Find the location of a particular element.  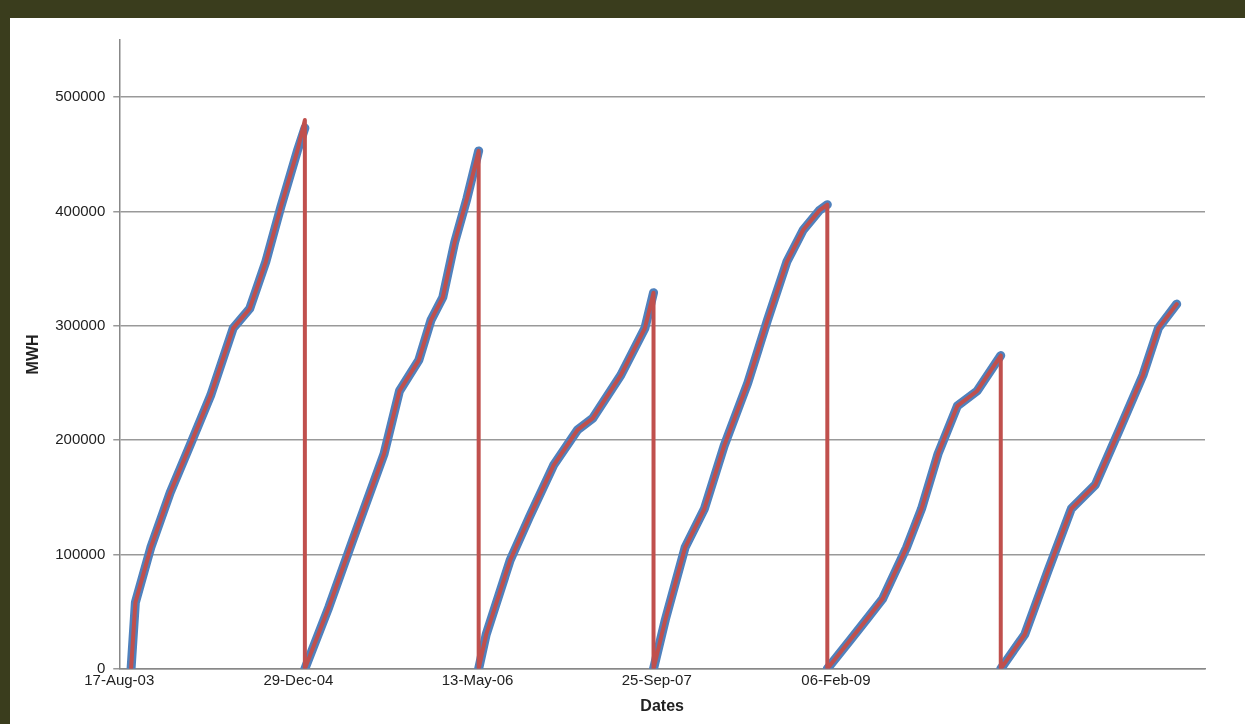

y-tick-label: 400000 is located at coordinates (80, 210).